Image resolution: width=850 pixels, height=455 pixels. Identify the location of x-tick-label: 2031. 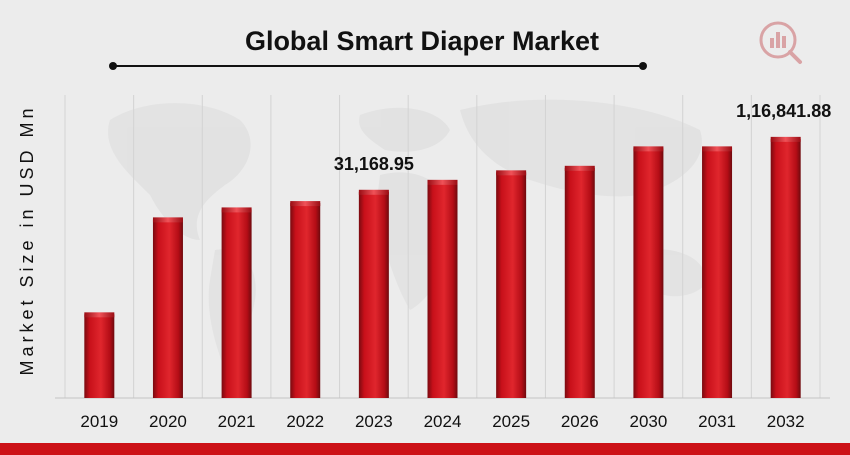
(717, 421).